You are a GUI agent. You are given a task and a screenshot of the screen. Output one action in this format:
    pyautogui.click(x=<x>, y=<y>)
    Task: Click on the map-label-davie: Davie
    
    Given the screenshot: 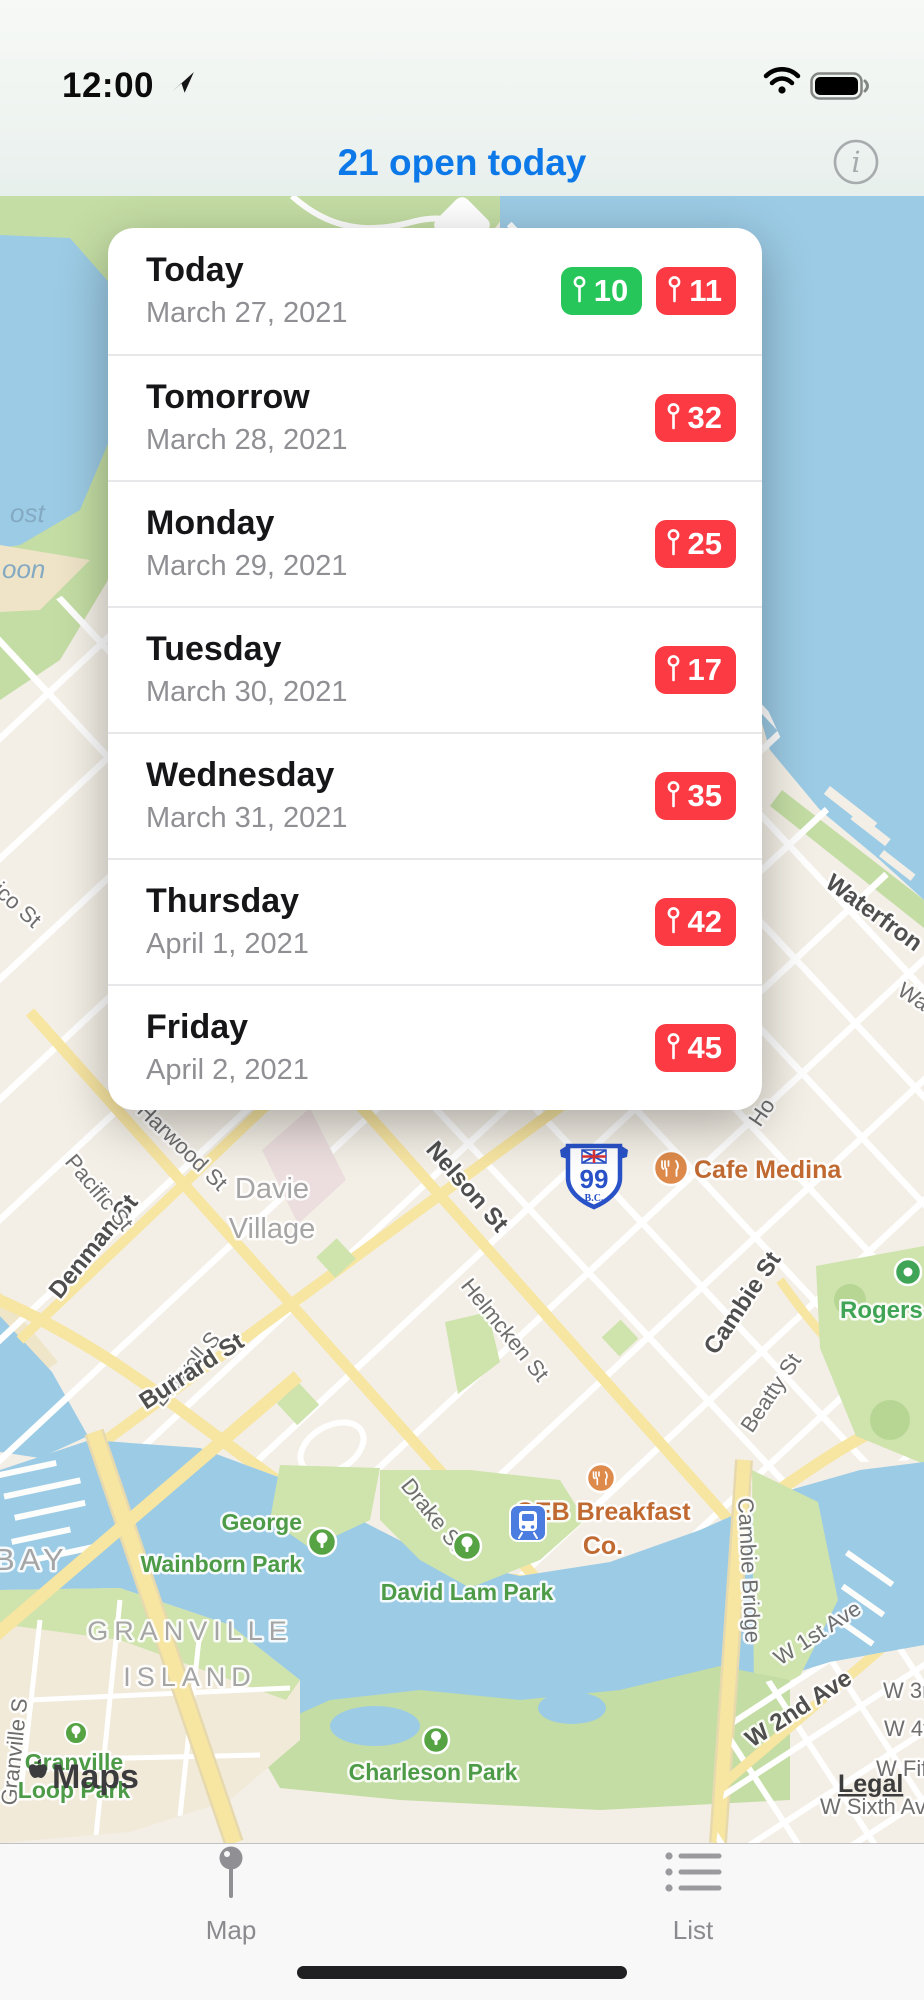 What is the action you would take?
    pyautogui.click(x=272, y=1189)
    